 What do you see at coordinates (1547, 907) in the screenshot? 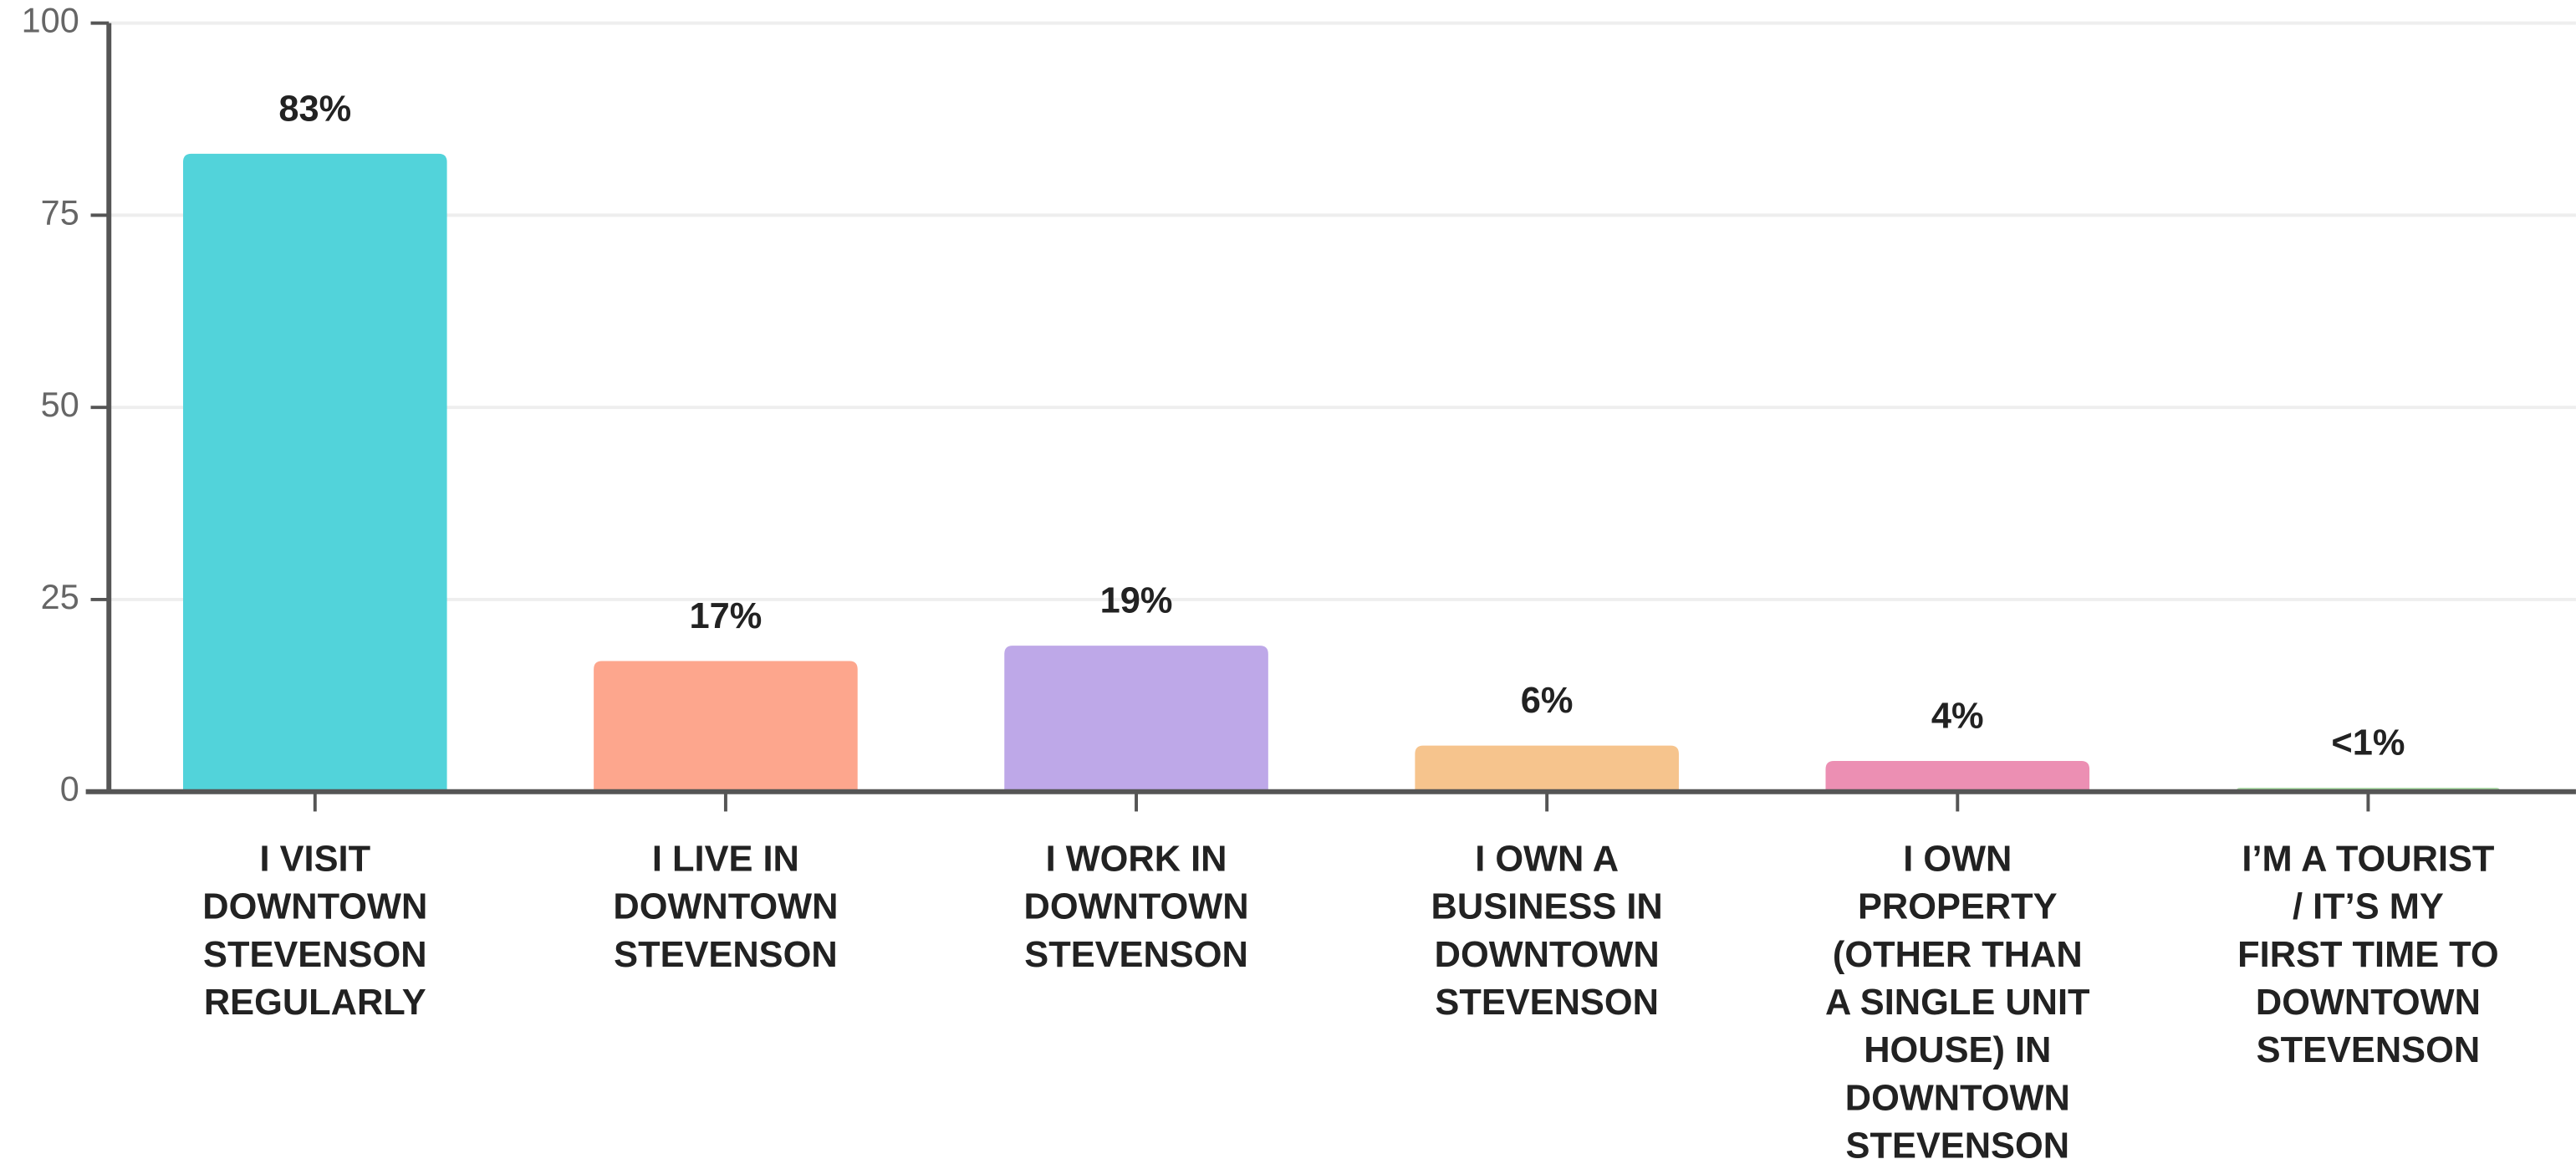
I see `x-tick-label-line: BUSINESS IN` at bounding box center [1547, 907].